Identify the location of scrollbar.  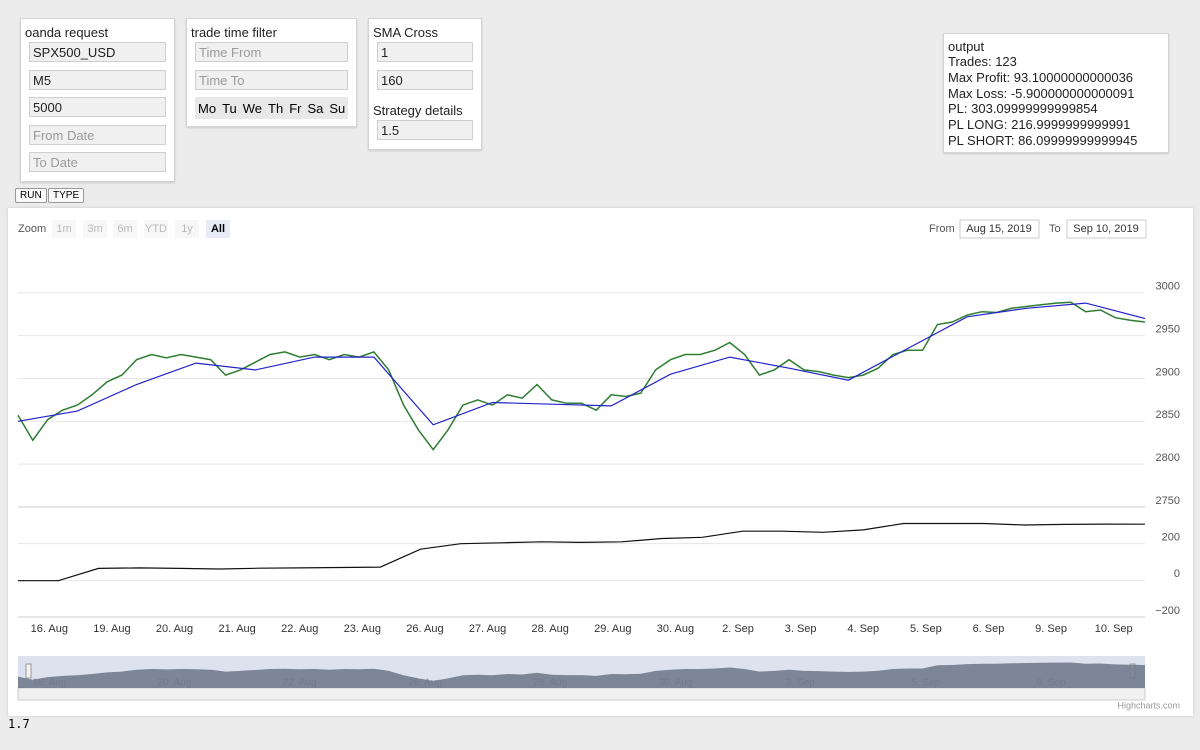
(581, 694).